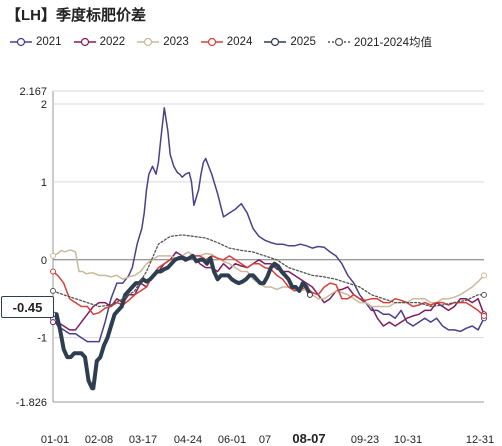  Describe the element at coordinates (55, 440) in the screenshot. I see `x-tick-label: 01-01` at that location.